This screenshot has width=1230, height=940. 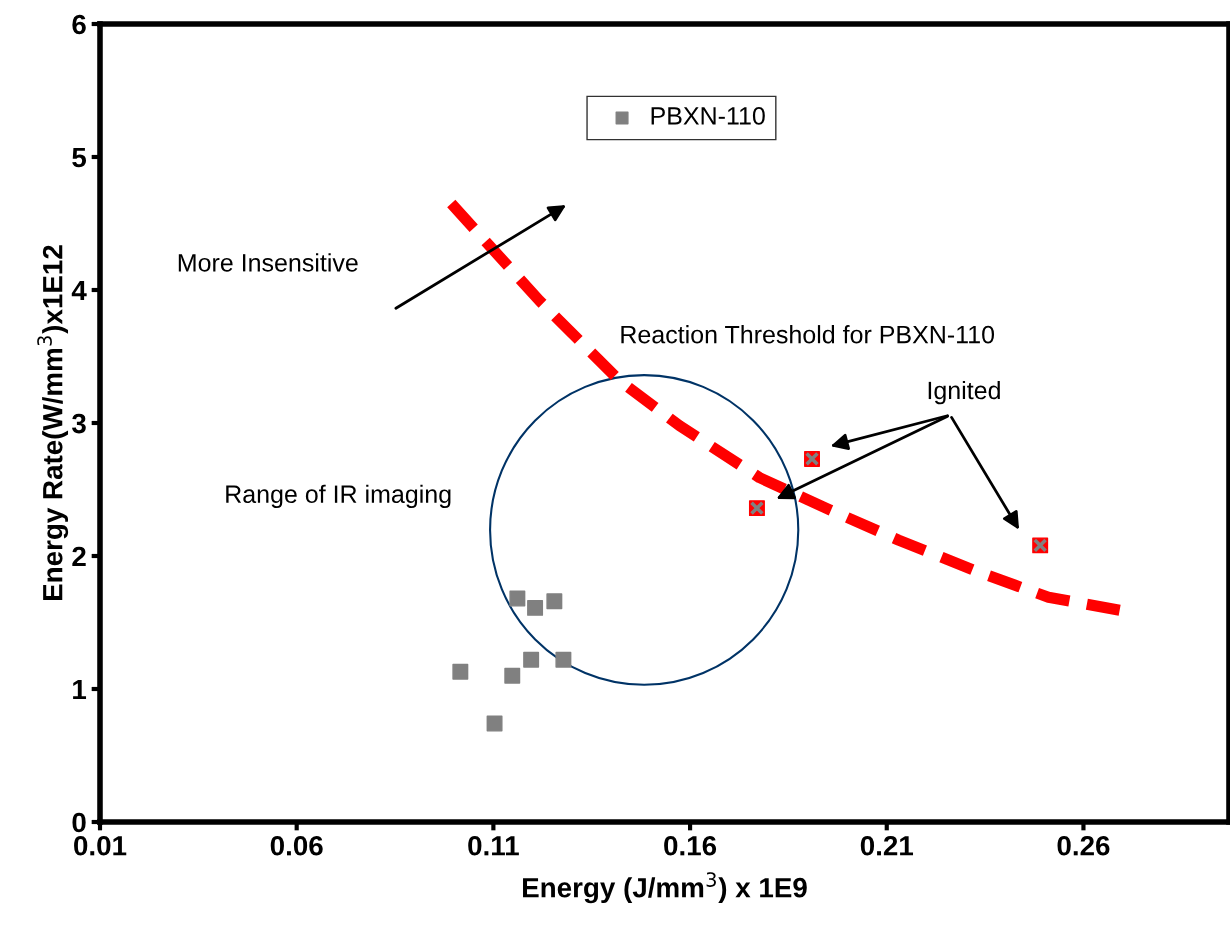 What do you see at coordinates (268, 262) in the screenshot?
I see `annotation: More Insensitive` at bounding box center [268, 262].